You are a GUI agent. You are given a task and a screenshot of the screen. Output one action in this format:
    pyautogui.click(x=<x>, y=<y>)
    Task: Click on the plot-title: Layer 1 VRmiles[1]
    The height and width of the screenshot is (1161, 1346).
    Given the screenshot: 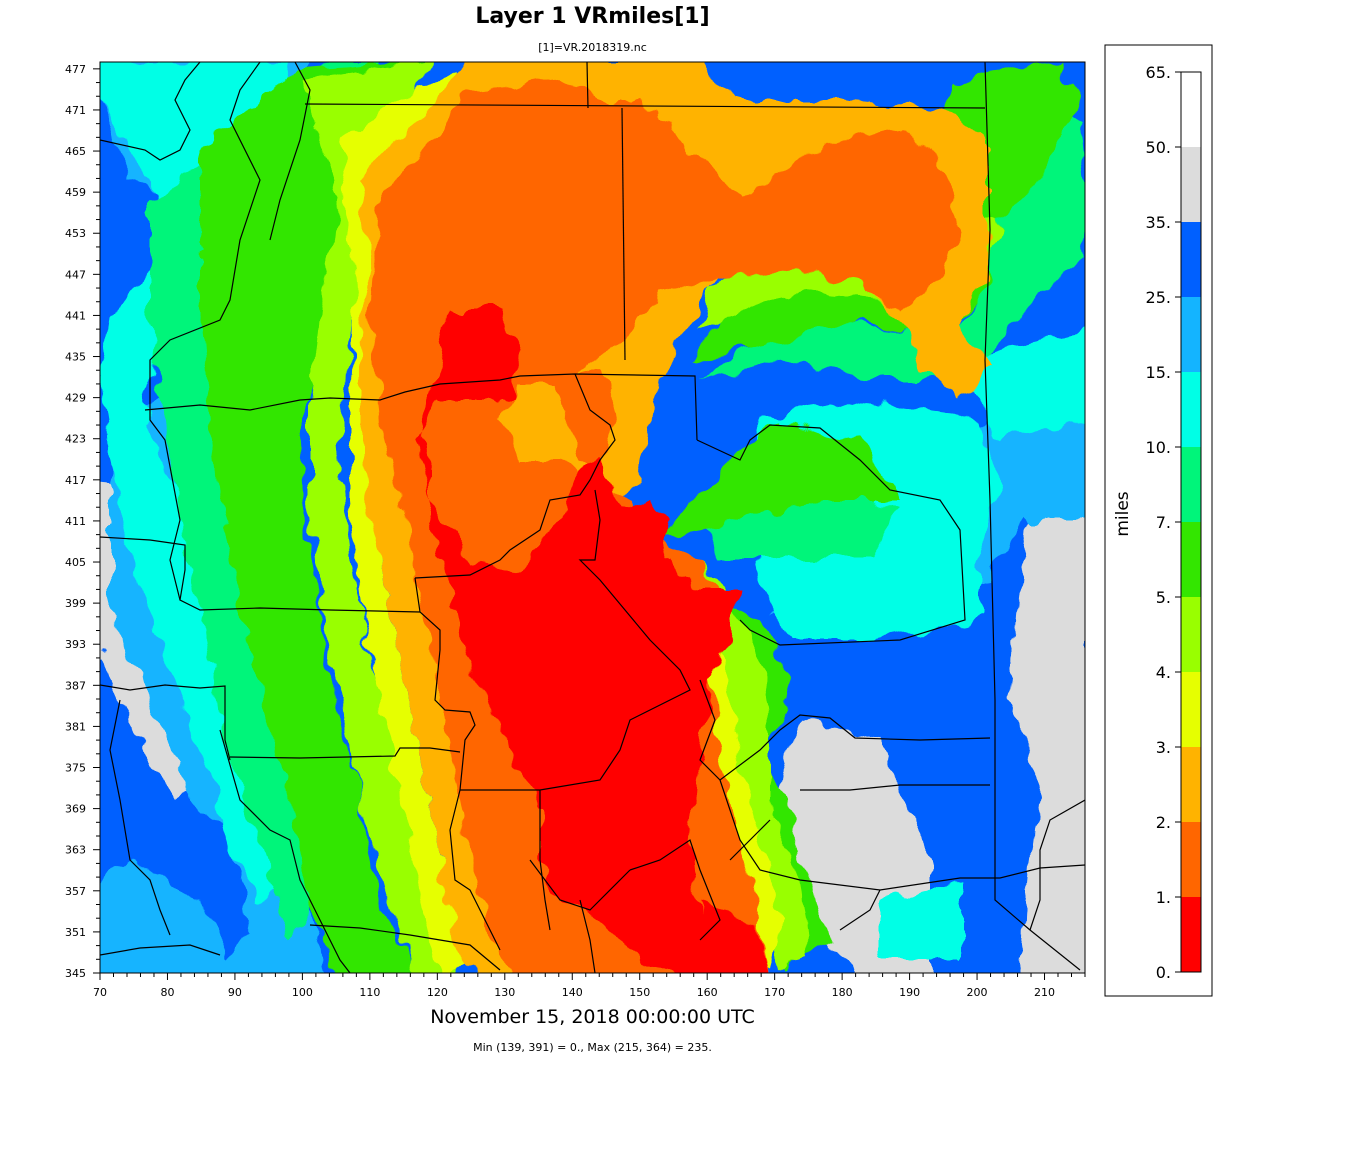 What is the action you would take?
    pyautogui.click(x=592, y=16)
    